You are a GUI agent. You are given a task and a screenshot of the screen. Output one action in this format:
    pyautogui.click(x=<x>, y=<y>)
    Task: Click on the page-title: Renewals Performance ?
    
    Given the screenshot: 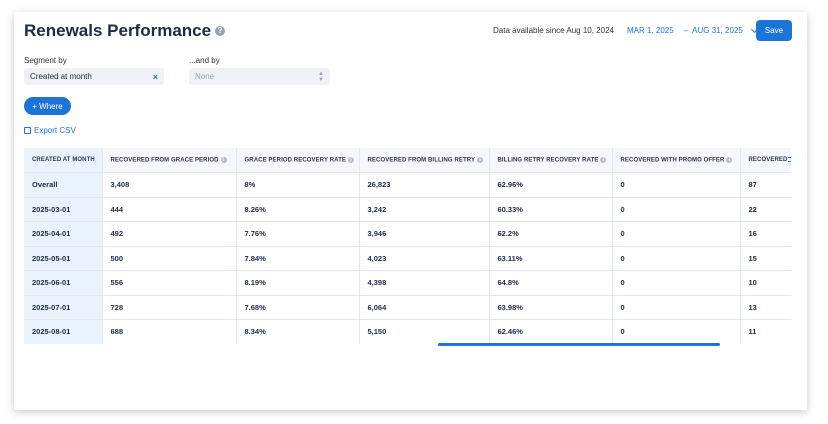 What is the action you would take?
    pyautogui.click(x=125, y=31)
    